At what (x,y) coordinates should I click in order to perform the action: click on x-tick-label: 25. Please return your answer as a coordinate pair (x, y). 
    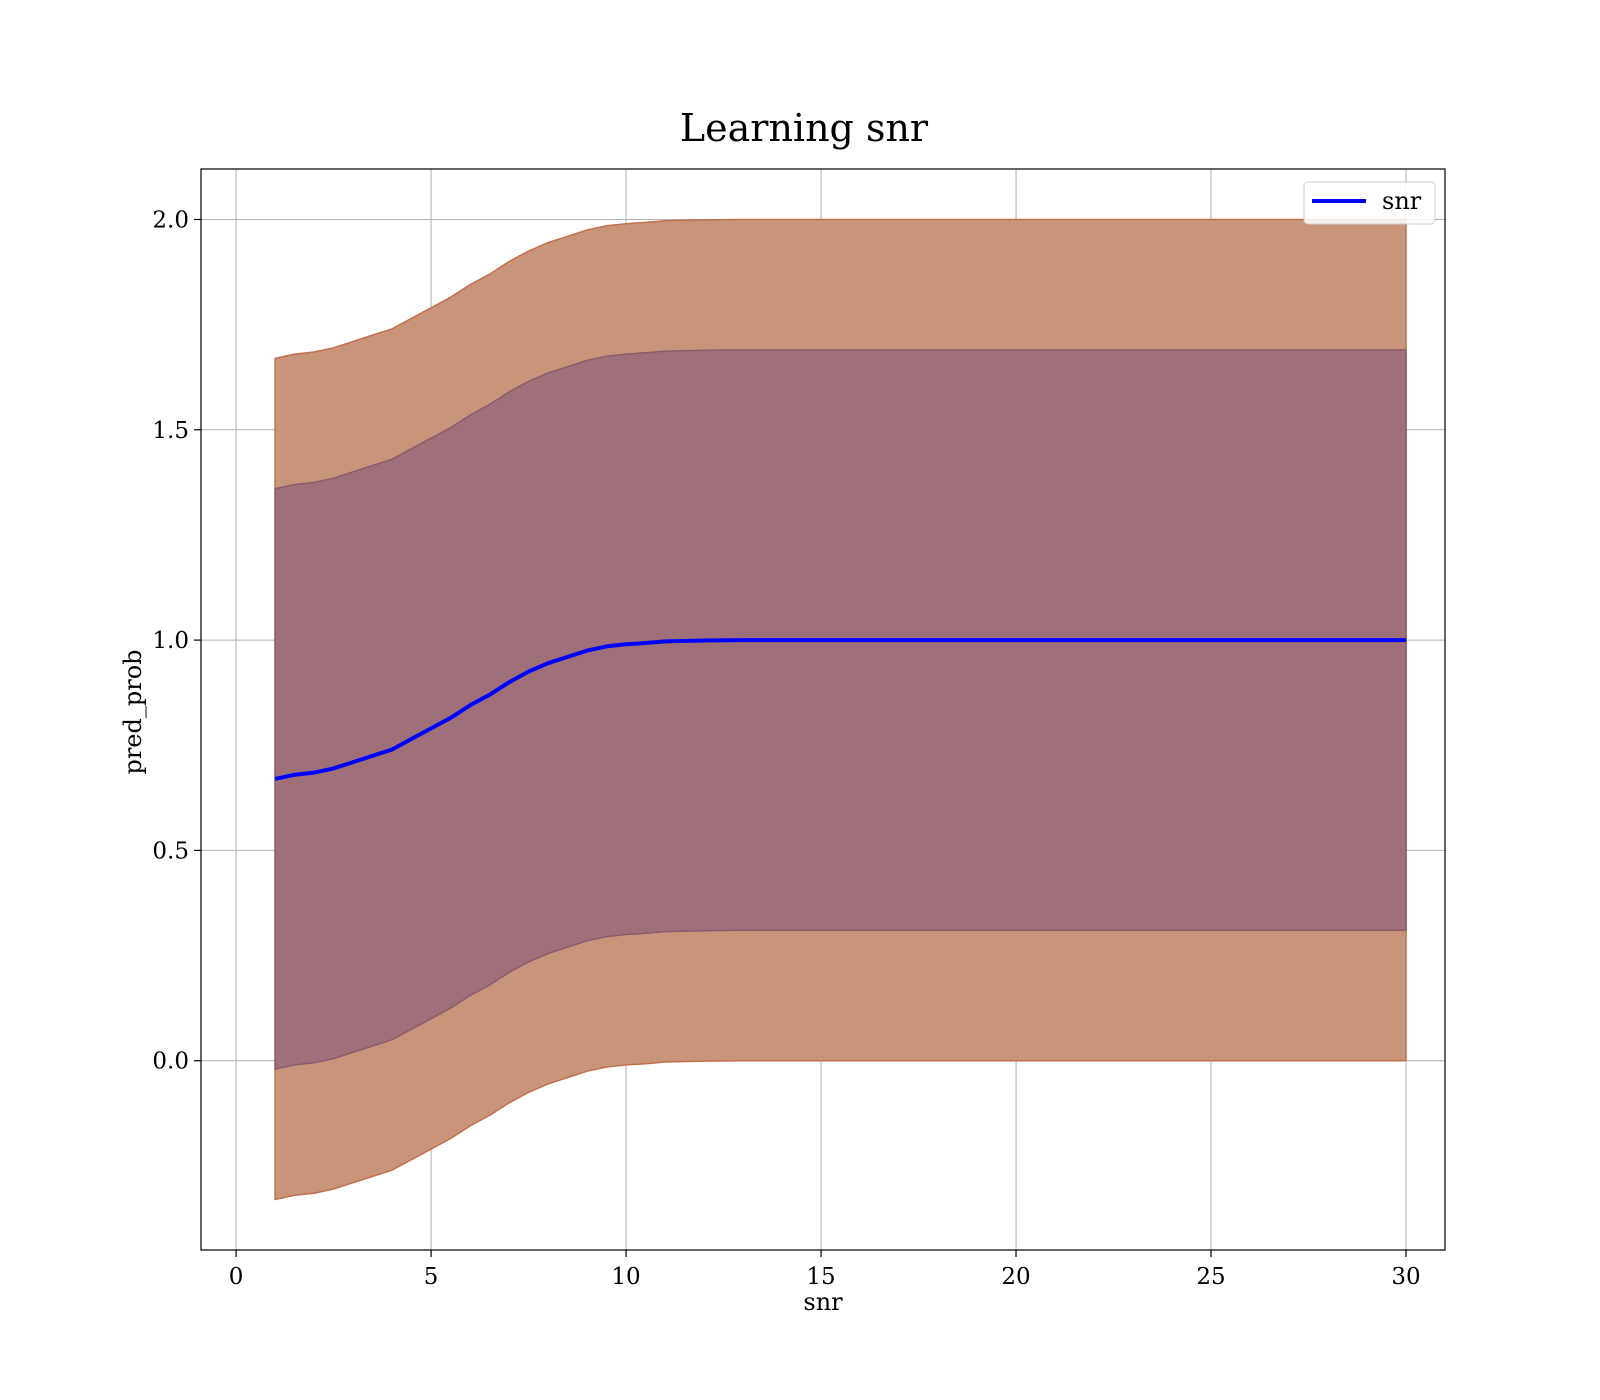
    Looking at the image, I should click on (1210, 1277).